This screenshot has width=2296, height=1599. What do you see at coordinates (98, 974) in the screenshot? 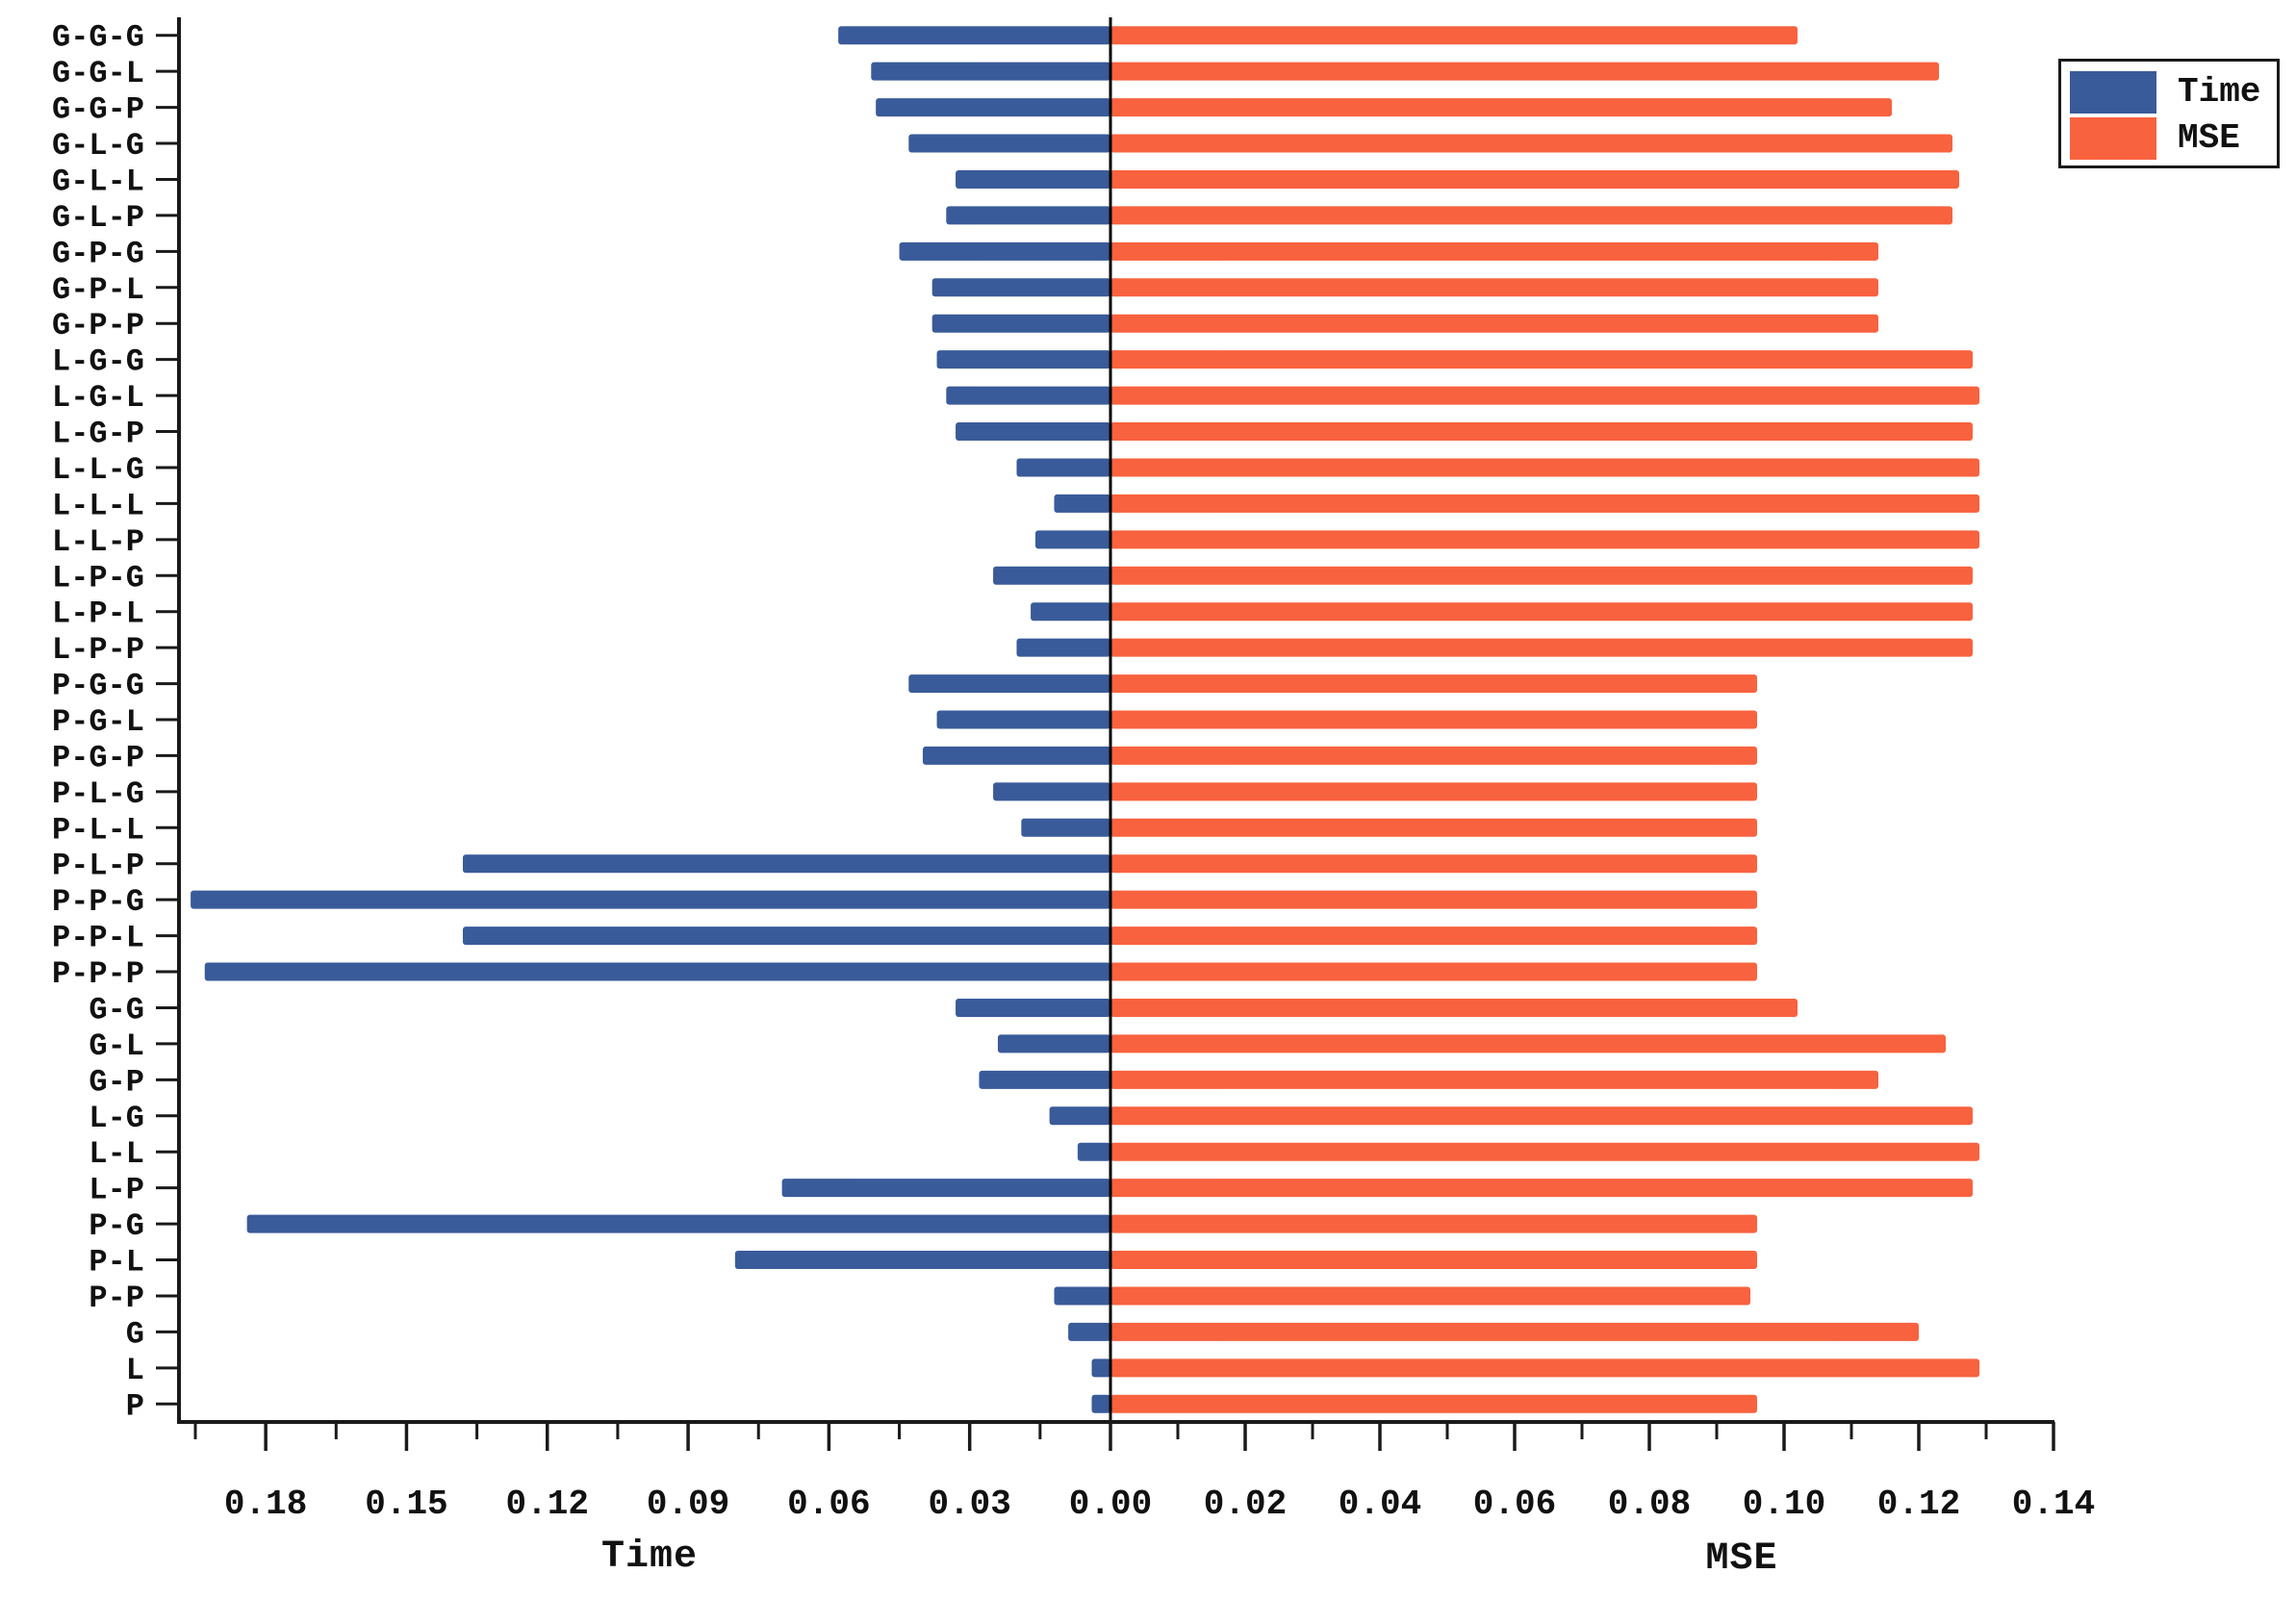
I see `y-tick-label-P-P-P: P-P-P` at bounding box center [98, 974].